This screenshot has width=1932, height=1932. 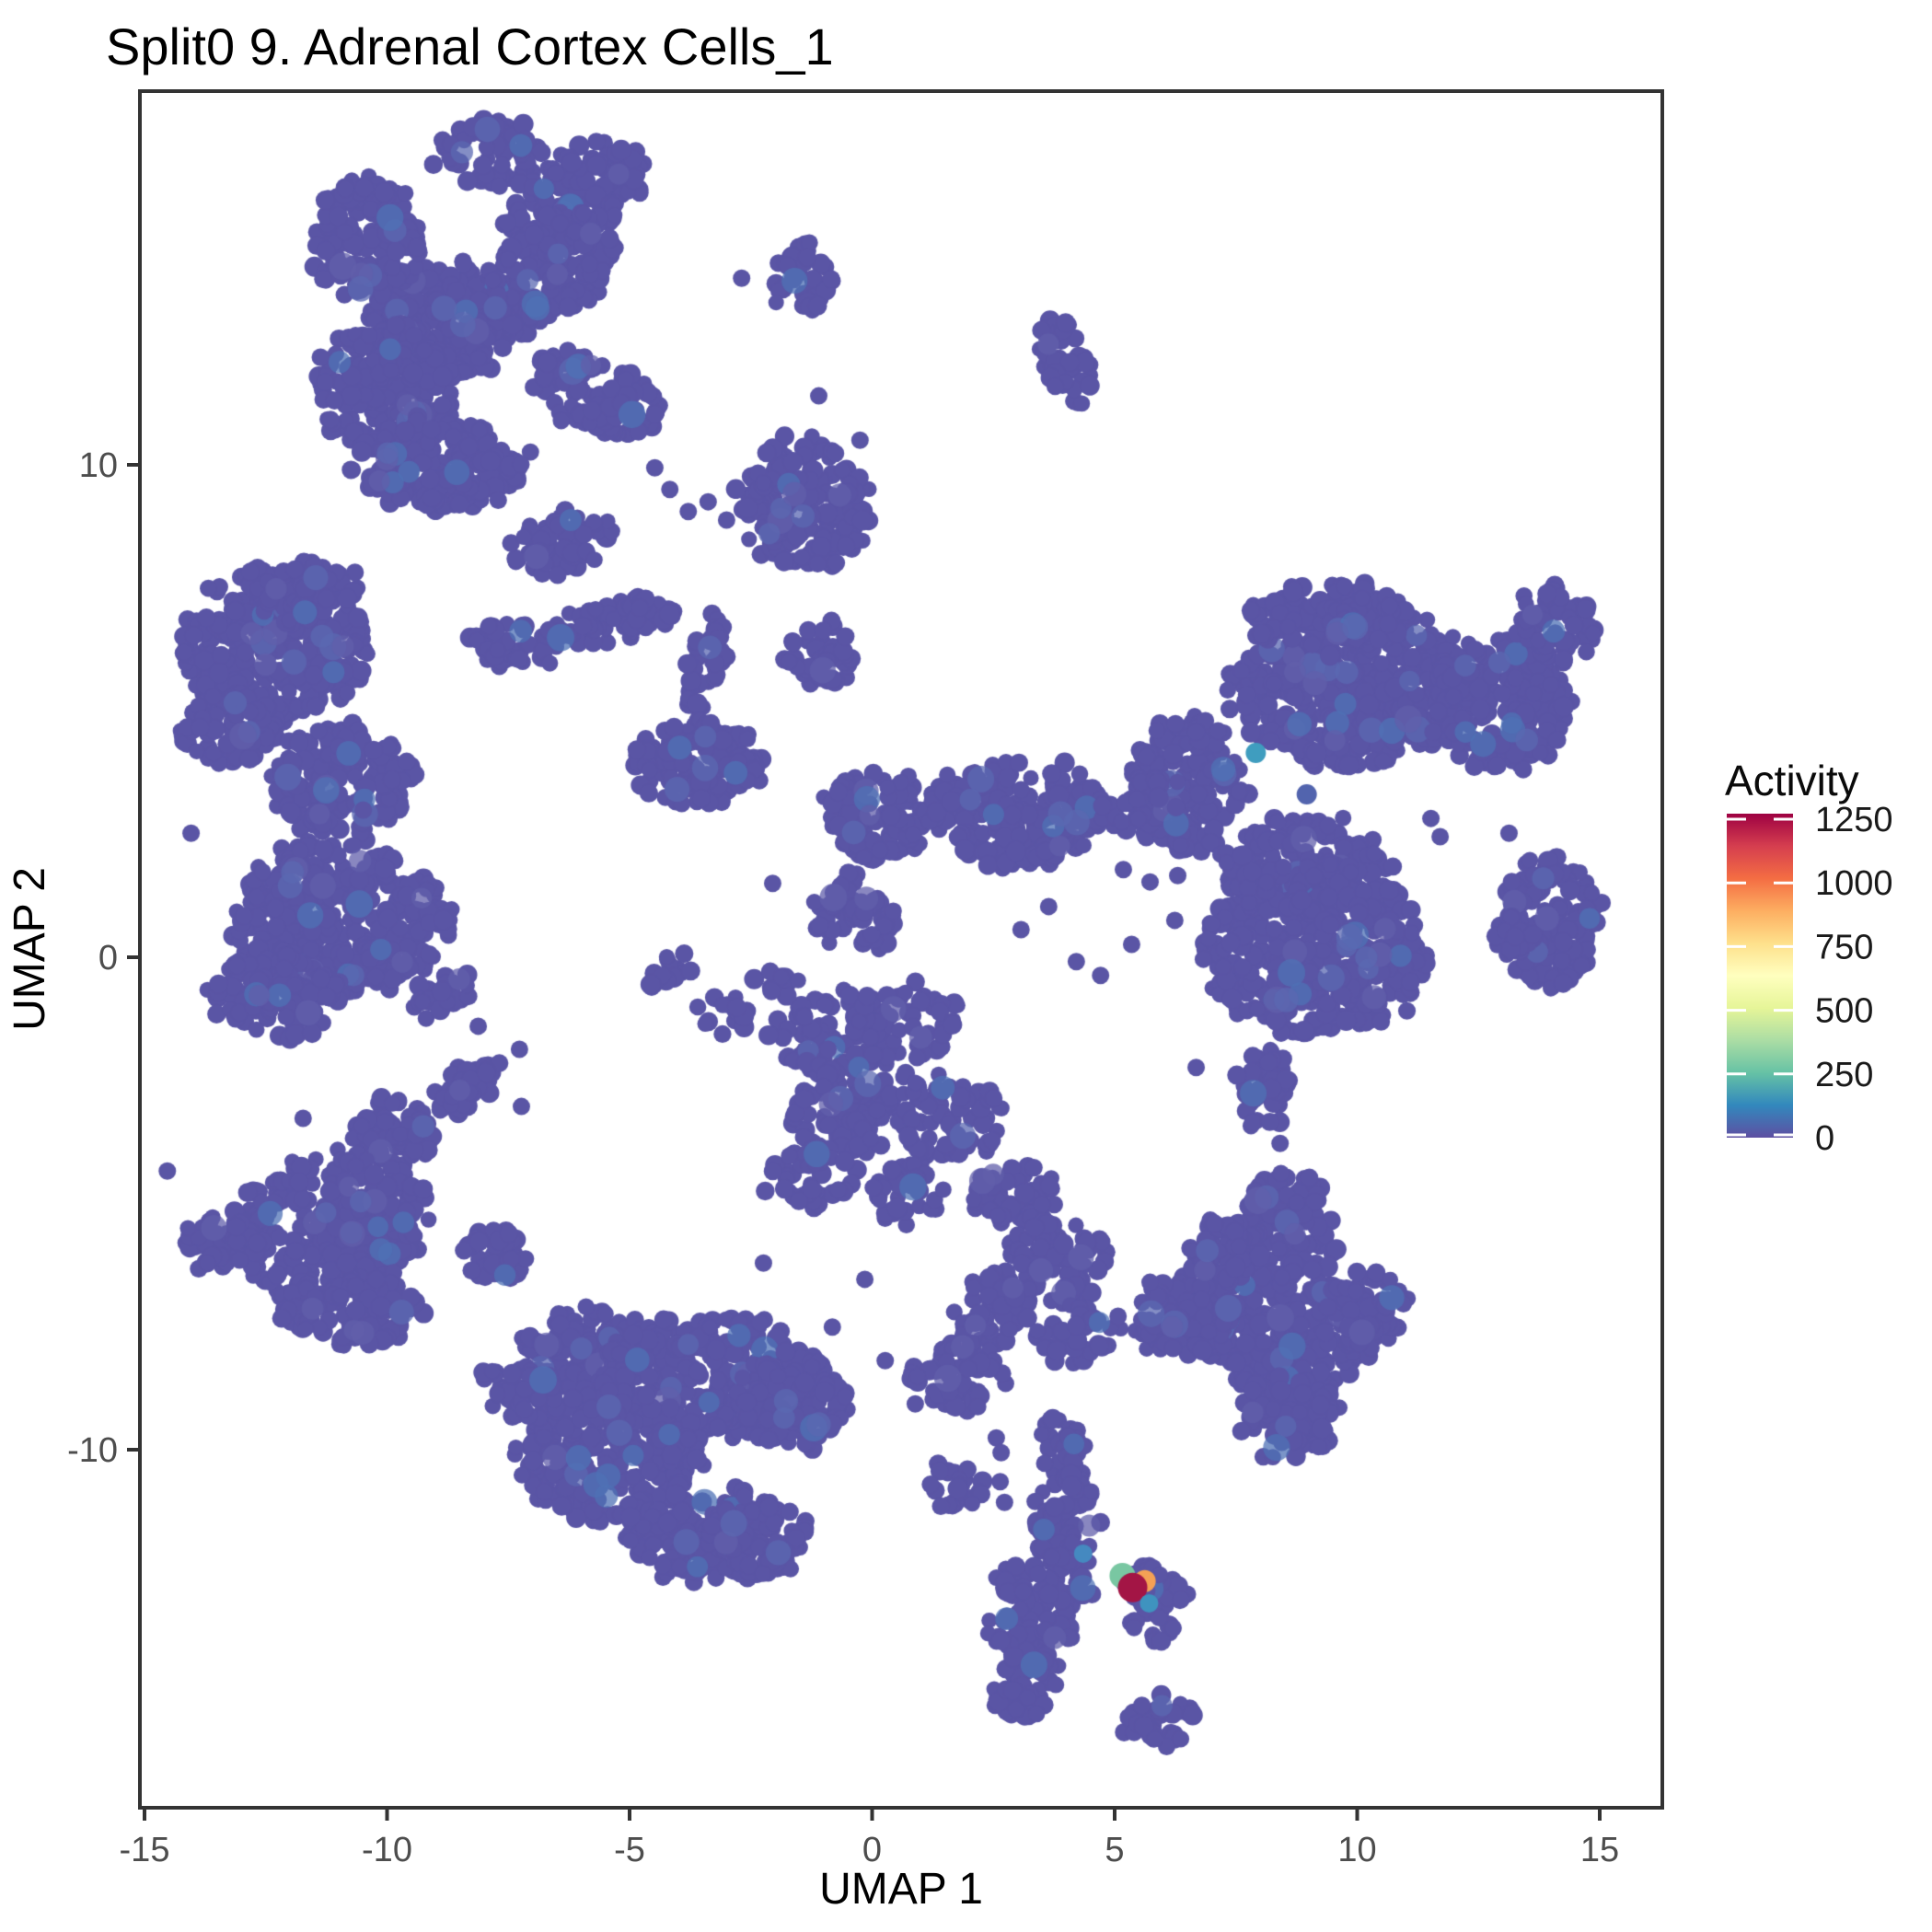 I want to click on legend-activity: Activity 0 250 500 750 1000 1250, so click(x=1809, y=958).